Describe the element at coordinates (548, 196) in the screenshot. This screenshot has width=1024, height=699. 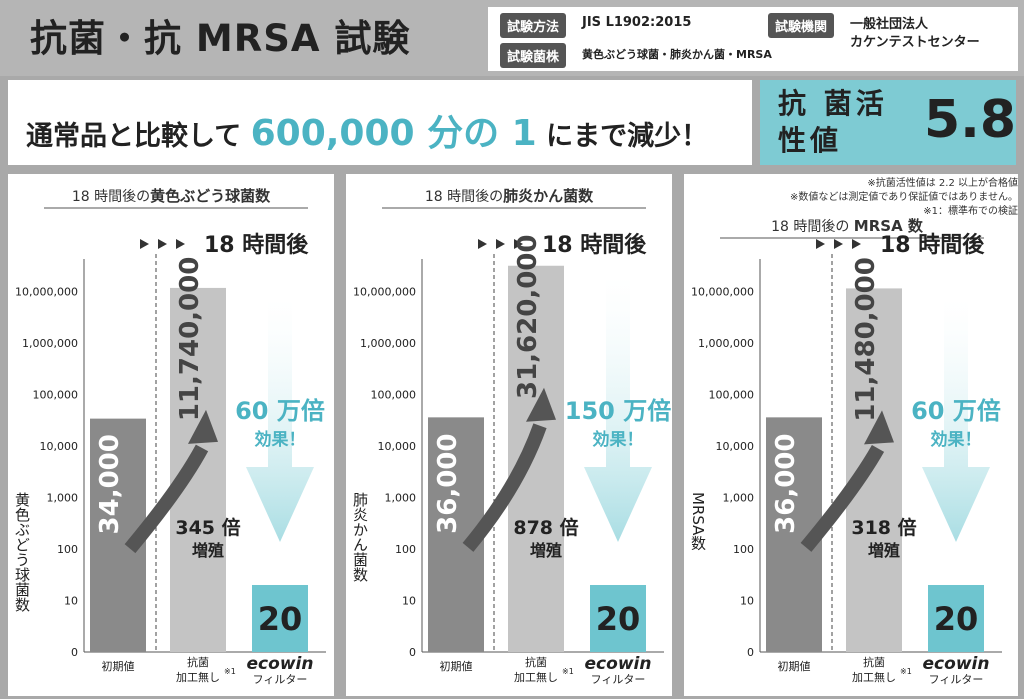
I see `chart-title-bold: 肺炎かん菌数` at that location.